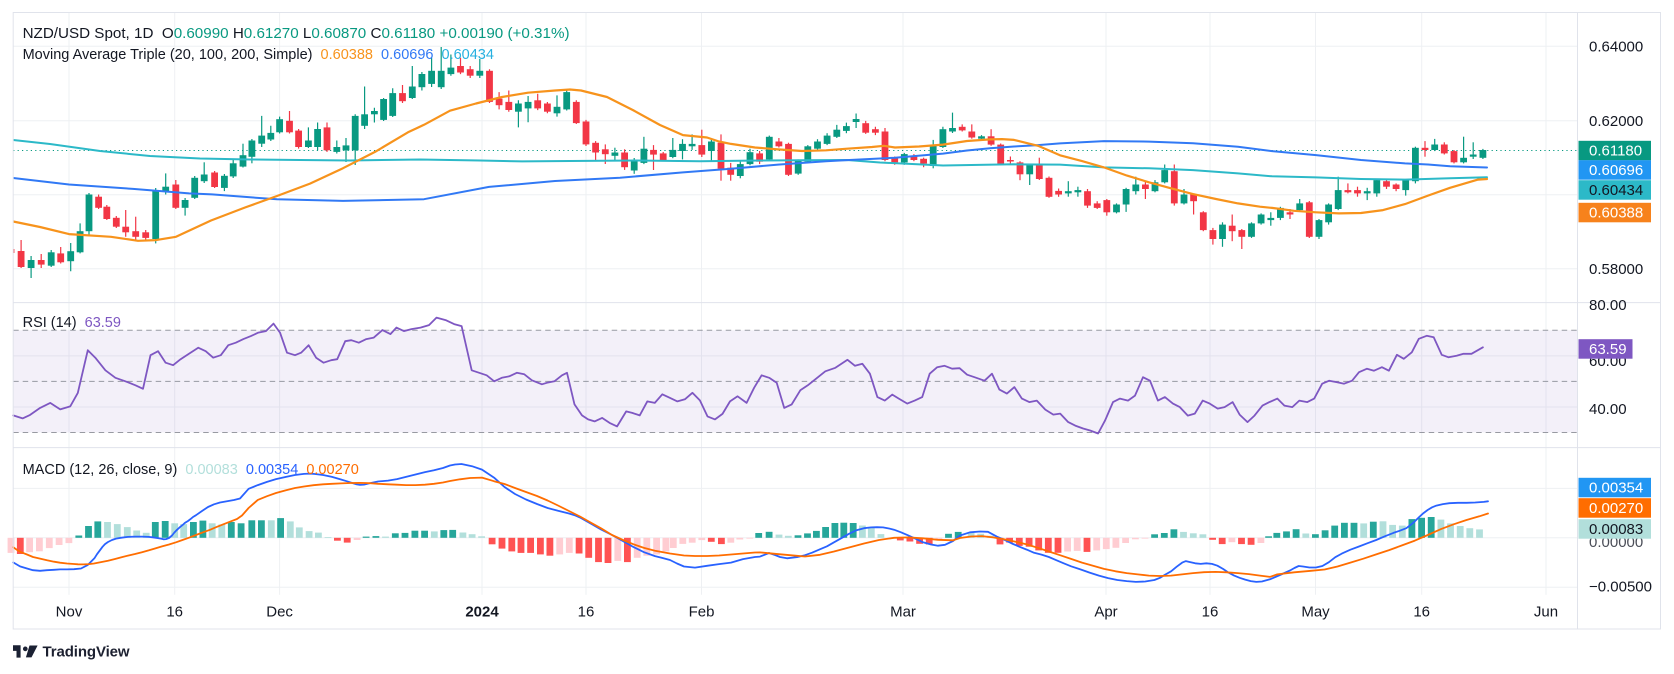 This screenshot has width=1674, height=674. Describe the element at coordinates (482, 612) in the screenshot. I see `svg-text: 2024` at that location.